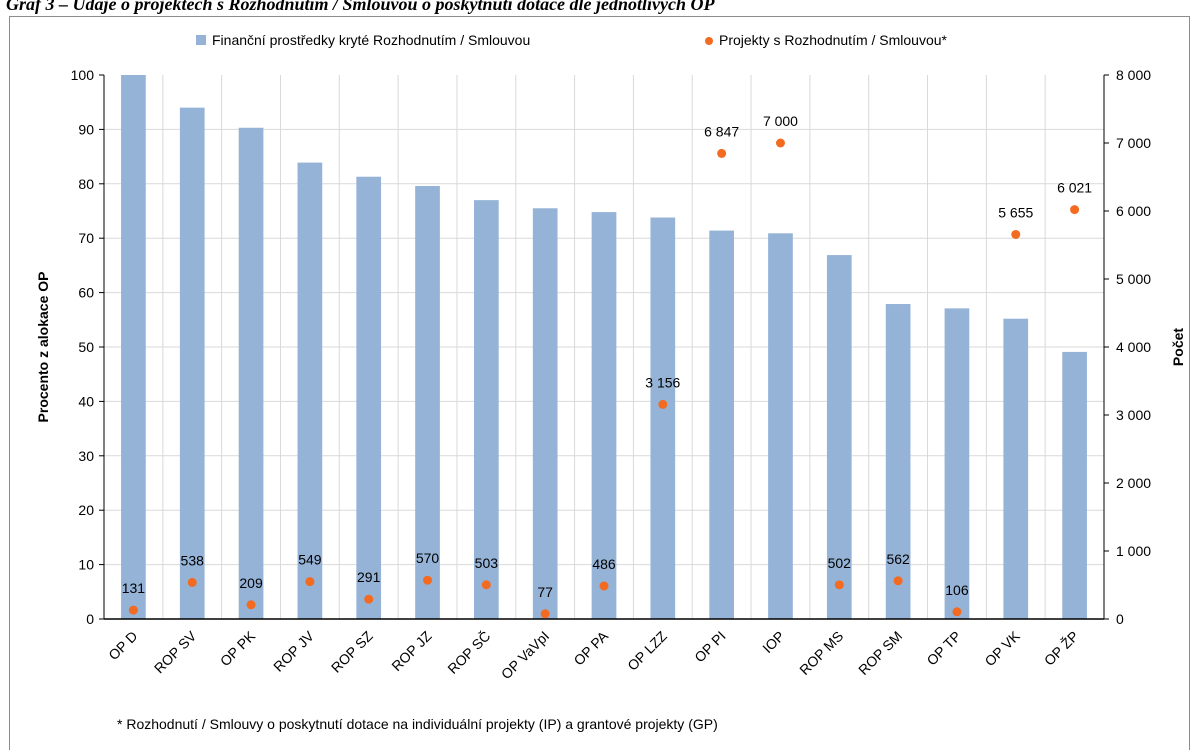  What do you see at coordinates (1120, 619) in the screenshot?
I see `y2-tick-label: 0` at bounding box center [1120, 619].